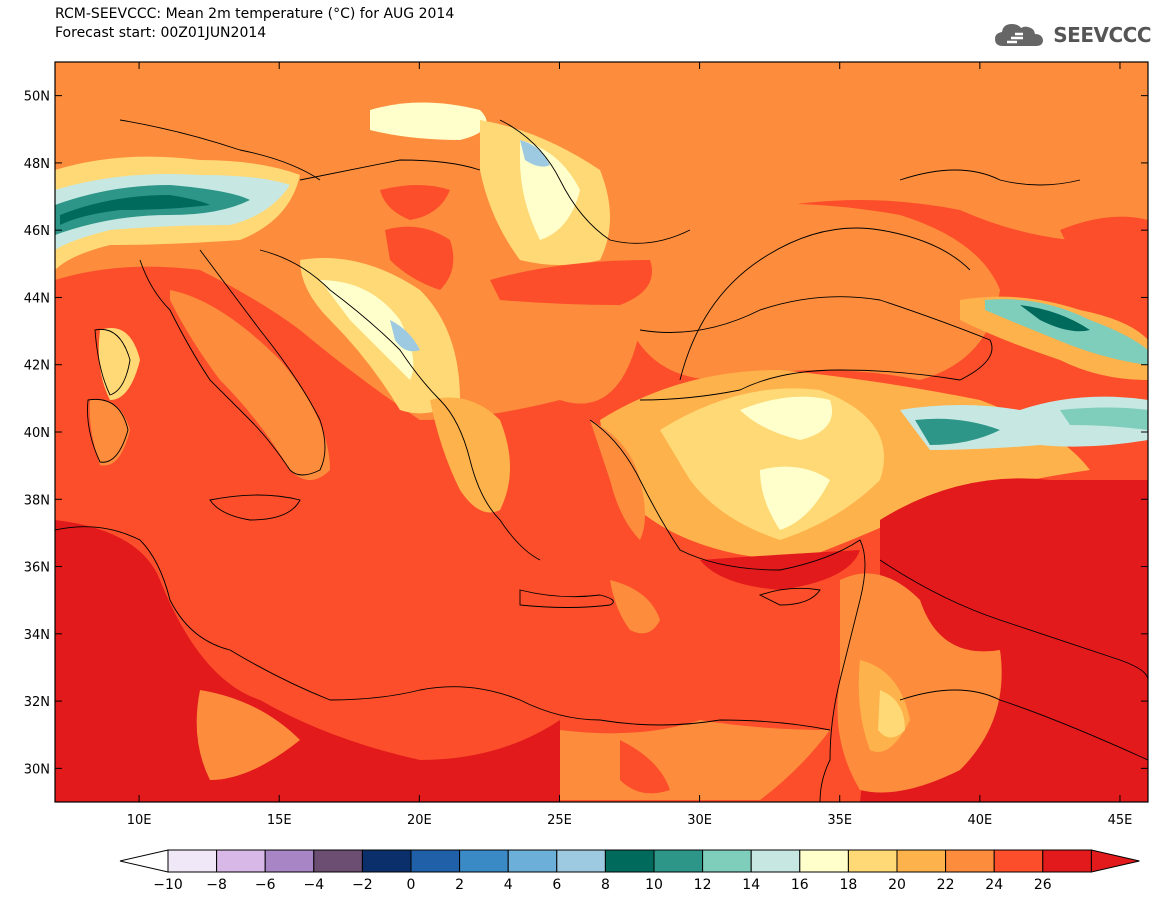 The width and height of the screenshot is (1165, 907). What do you see at coordinates (897, 885) in the screenshot?
I see `colorbar-label: 20` at bounding box center [897, 885].